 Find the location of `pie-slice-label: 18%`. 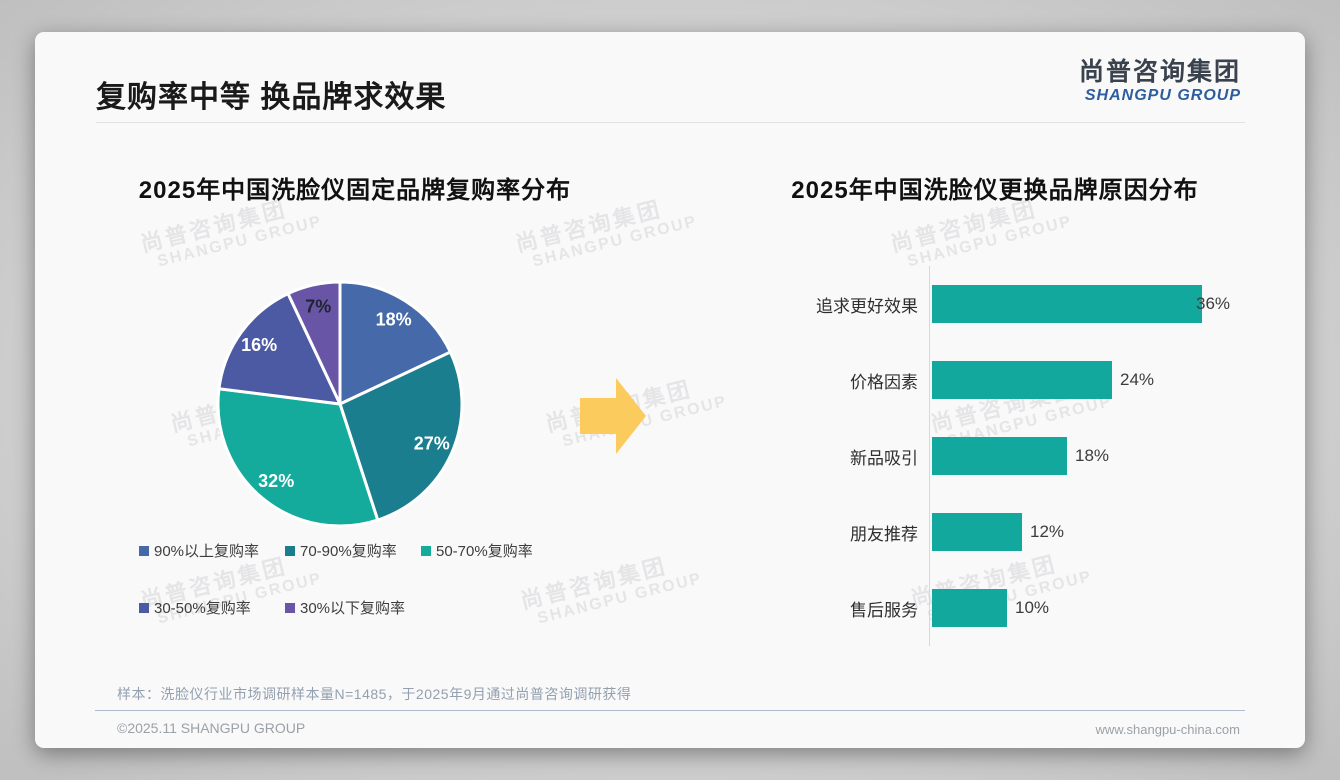

pie-slice-label: 18% is located at coordinates (394, 320).